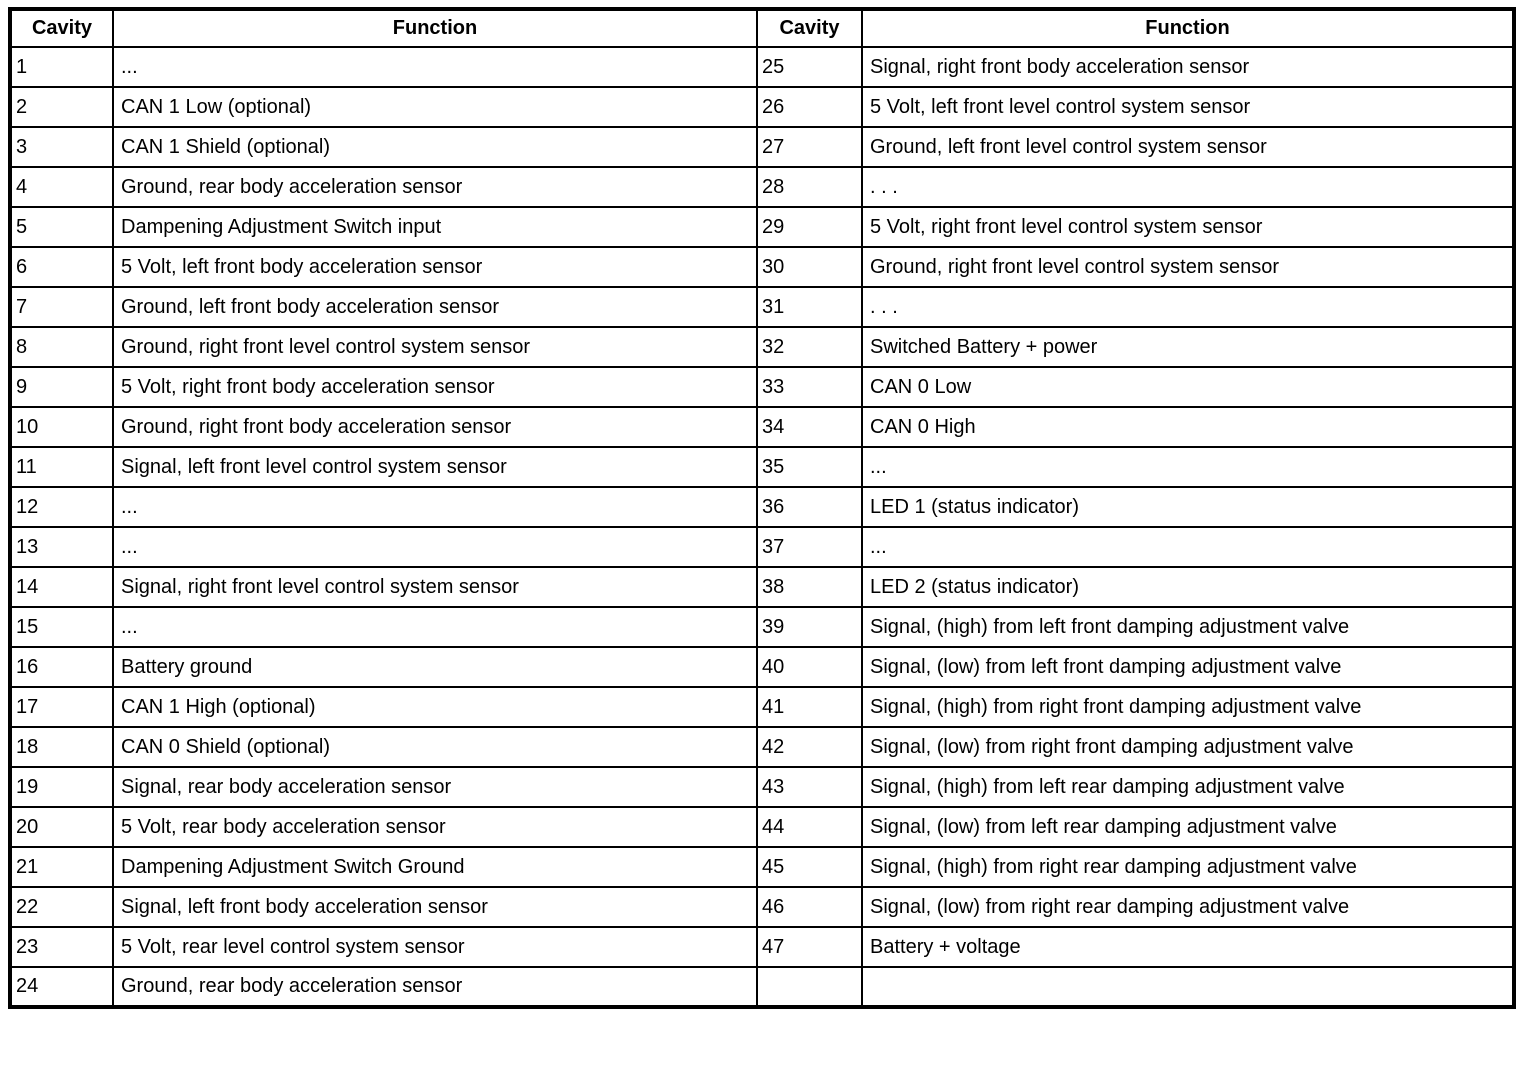 This screenshot has height=1072, width=1520. What do you see at coordinates (435, 28) in the screenshot?
I see `column-header-function-left: Function` at bounding box center [435, 28].